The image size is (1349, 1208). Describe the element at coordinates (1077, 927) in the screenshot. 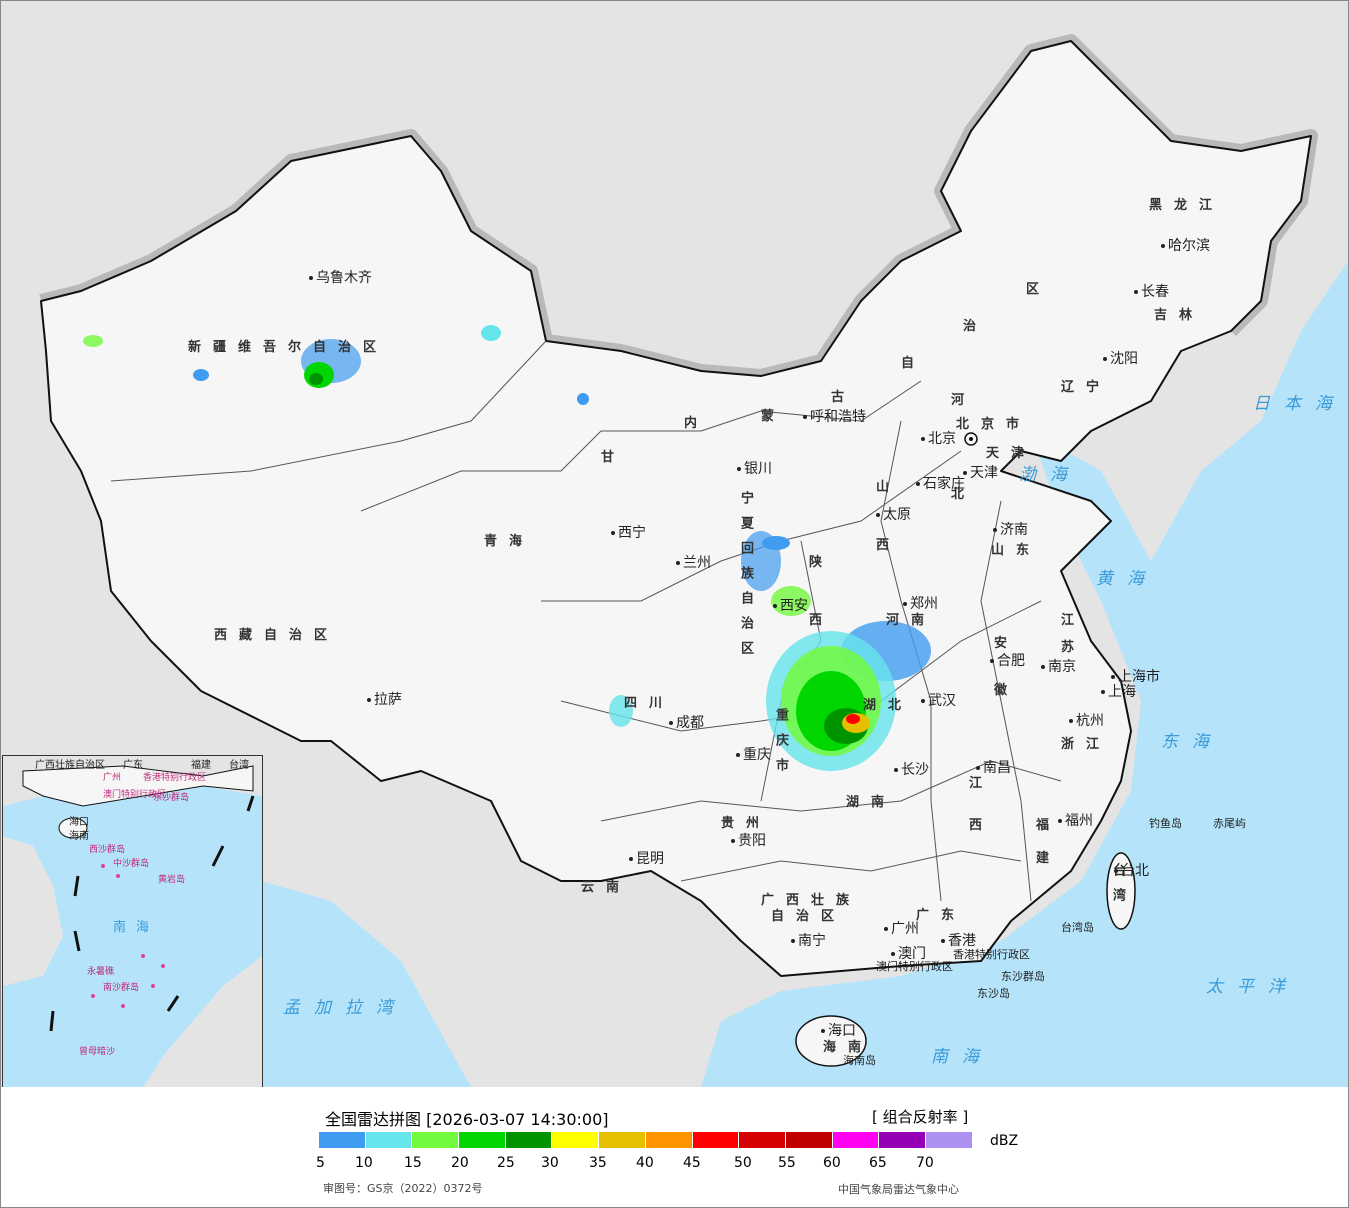

I see `place-label: 台湾岛` at that location.